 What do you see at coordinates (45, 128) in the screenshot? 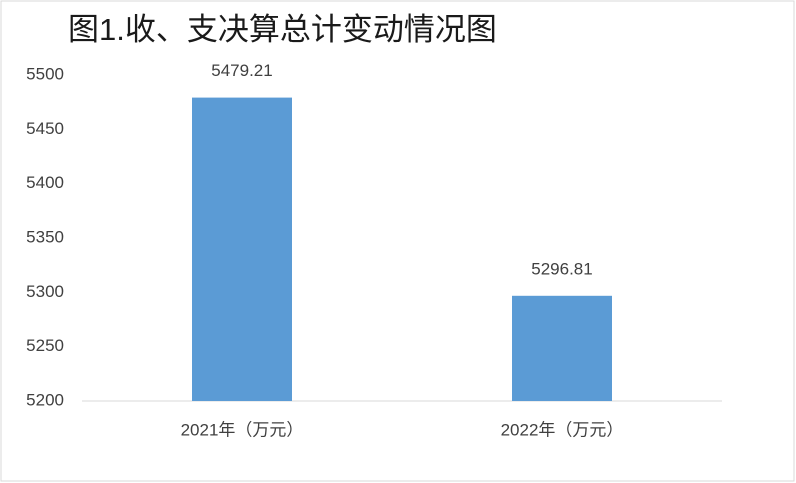
I see `y-tick-label: 5450` at bounding box center [45, 128].